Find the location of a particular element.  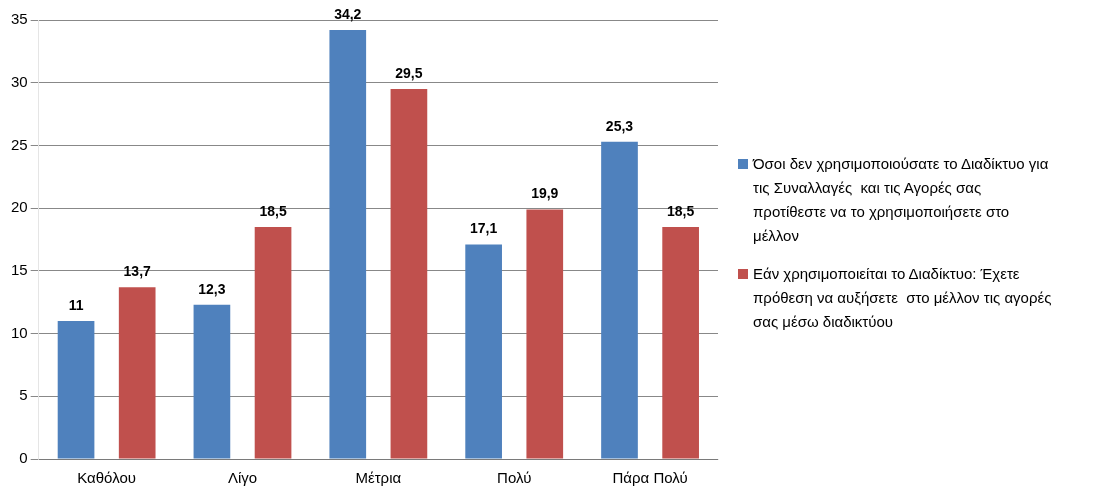

x-tick-label: Καθόλου is located at coordinates (106, 478).